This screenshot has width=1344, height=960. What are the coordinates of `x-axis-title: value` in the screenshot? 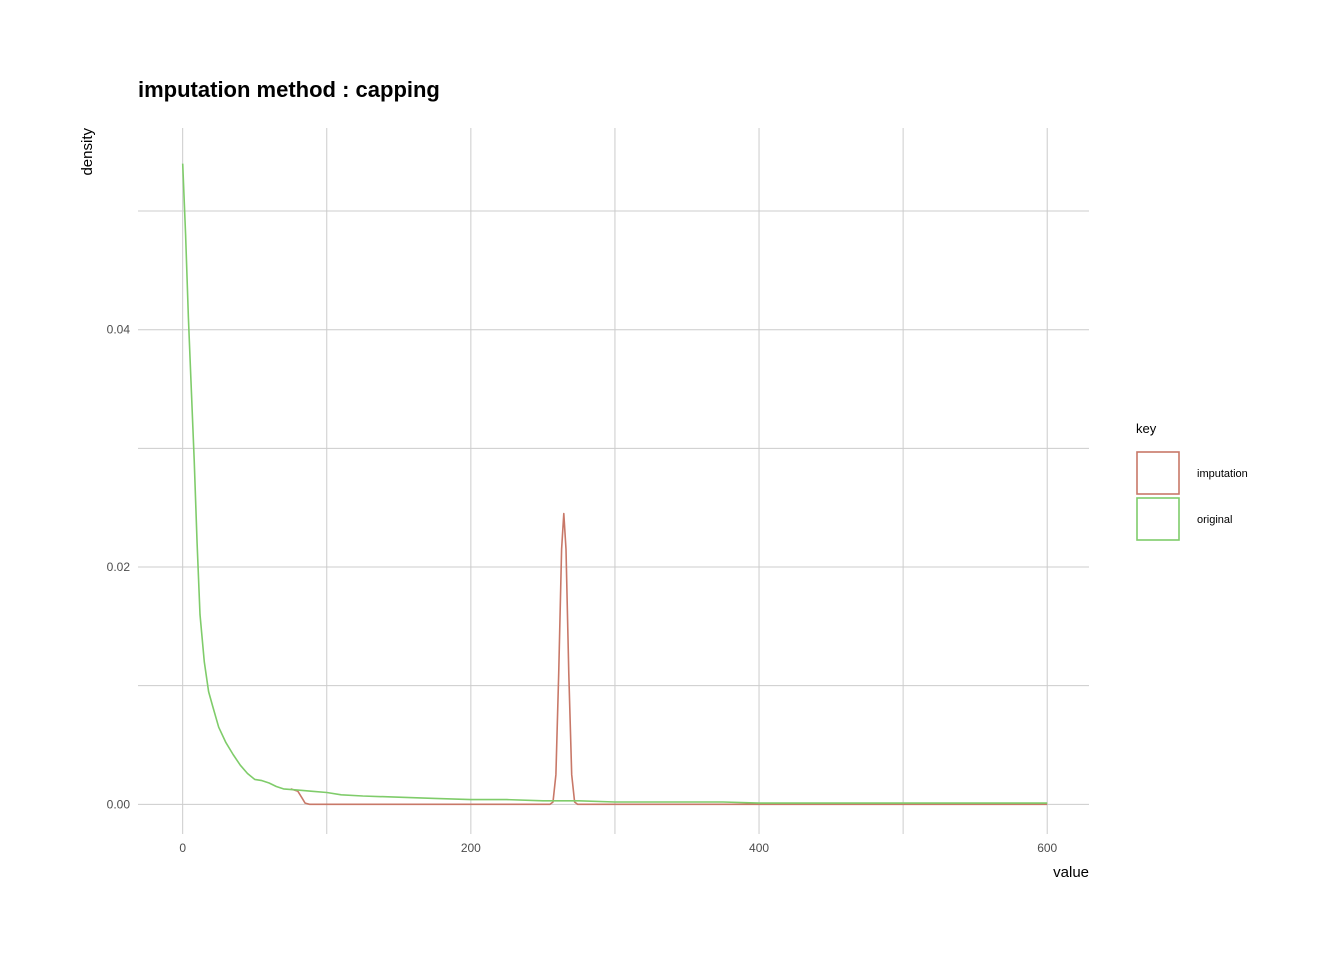 It's located at (1071, 872).